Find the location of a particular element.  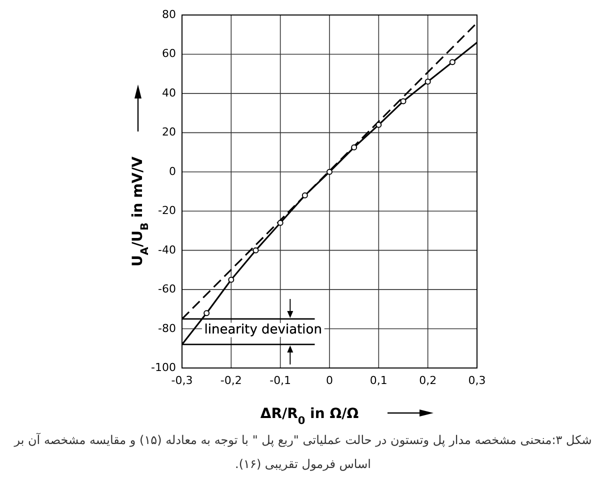

x-tick-label: -0,1 is located at coordinates (281, 380).